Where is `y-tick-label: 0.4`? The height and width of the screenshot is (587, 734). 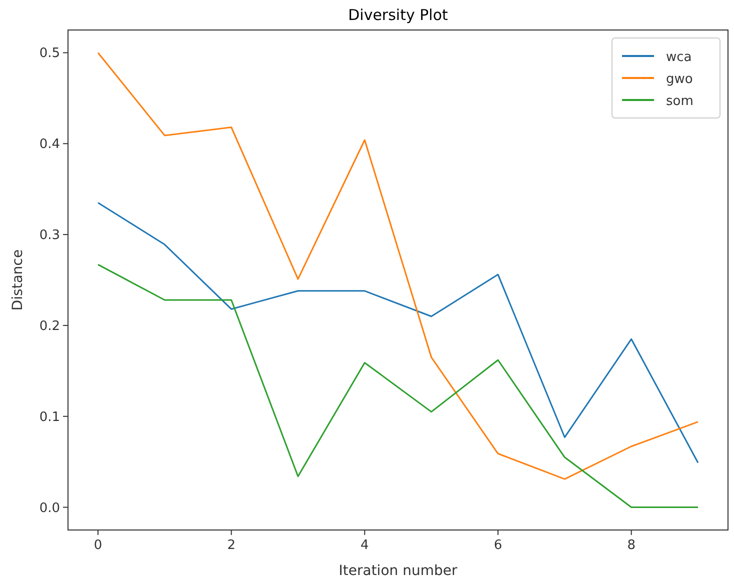 y-tick-label: 0.4 is located at coordinates (49, 144).